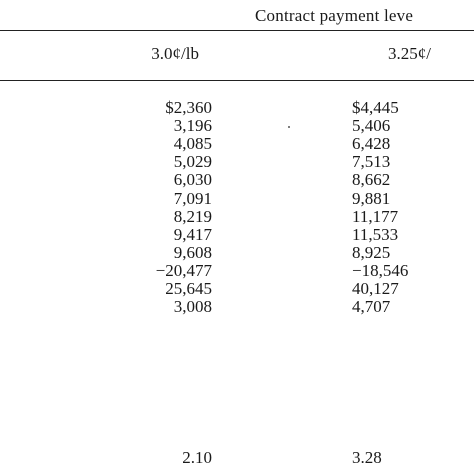  I want to click on table-cell: 40,127, so click(375, 288).